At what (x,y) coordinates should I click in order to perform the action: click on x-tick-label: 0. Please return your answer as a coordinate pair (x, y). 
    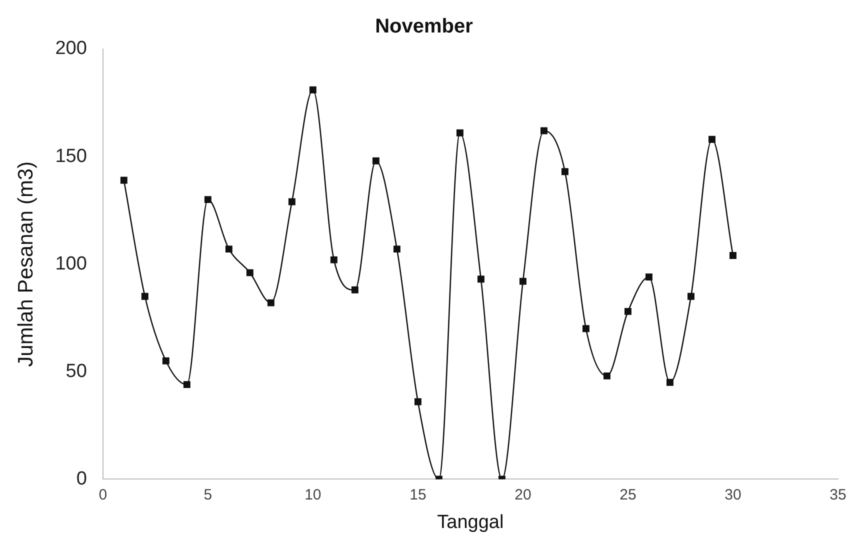
    Looking at the image, I should click on (103, 495).